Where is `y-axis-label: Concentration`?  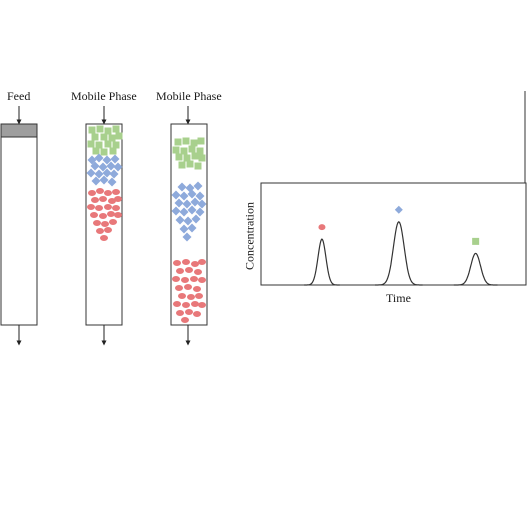
y-axis-label: Concentration is located at coordinates (249, 236).